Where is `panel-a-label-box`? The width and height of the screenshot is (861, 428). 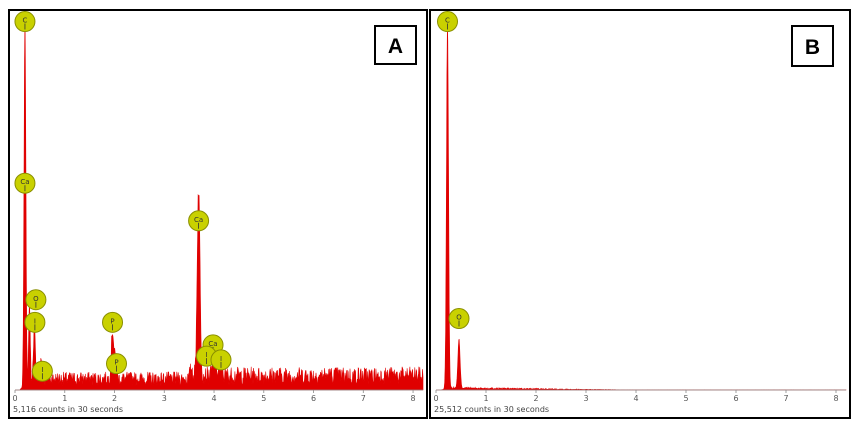
panel-a-label-box is located at coordinates (395, 45).